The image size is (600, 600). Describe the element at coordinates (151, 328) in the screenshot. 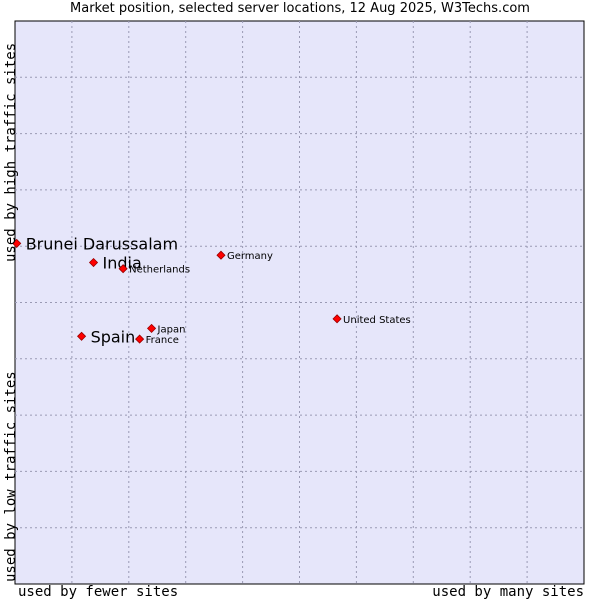

I see `point-japan` at that location.